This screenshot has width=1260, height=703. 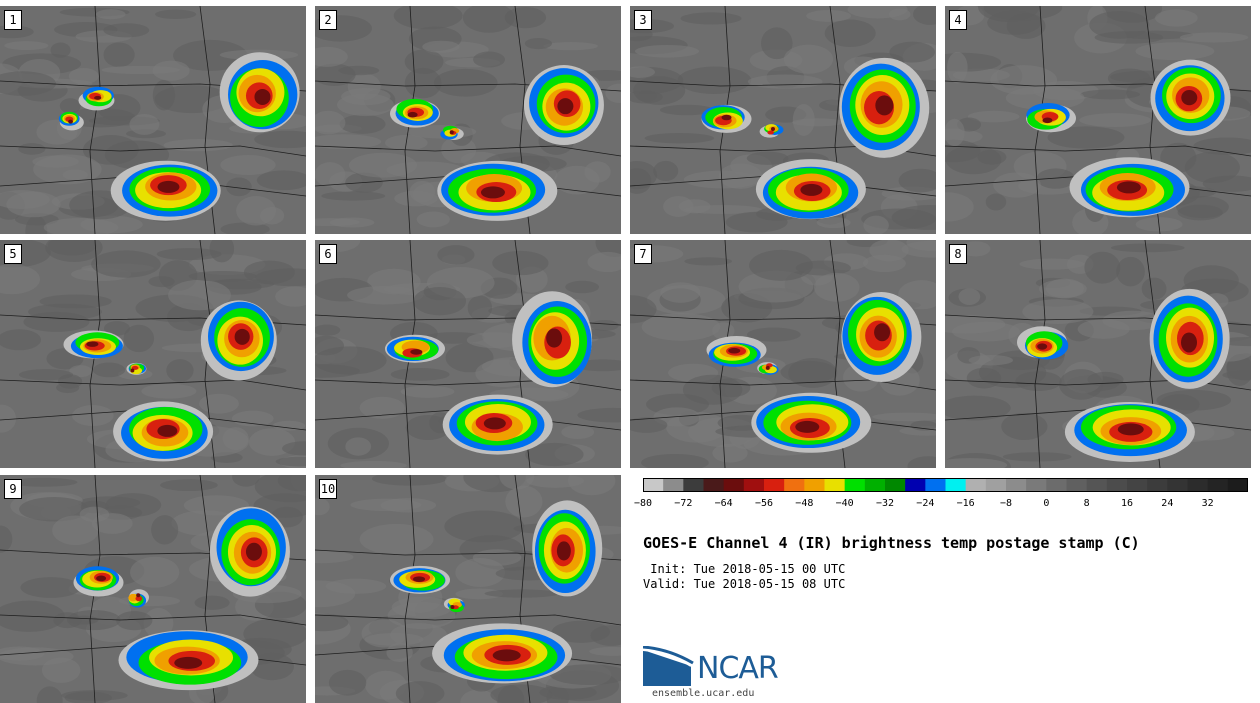 What do you see at coordinates (1086, 503) in the screenshot?
I see `colorbar-tick-label: 8` at bounding box center [1086, 503].